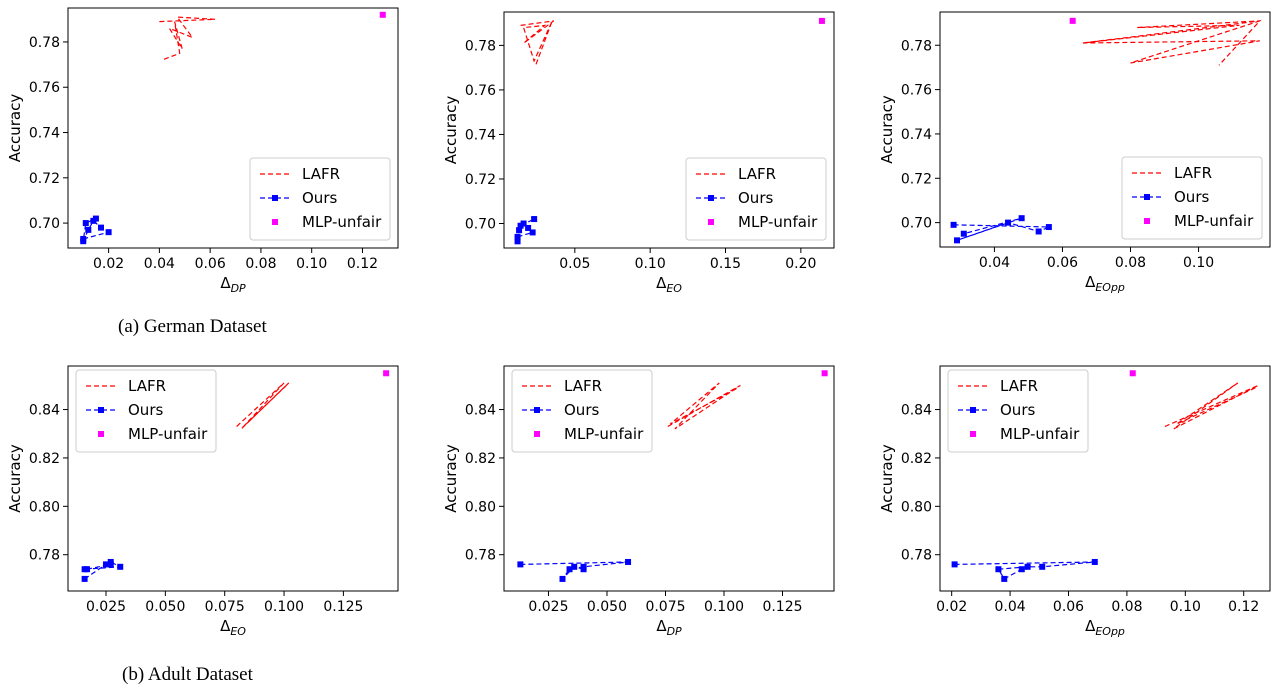  Describe the element at coordinates (1243, 607) in the screenshot. I see `x-tick-label: 0.12` at that location.